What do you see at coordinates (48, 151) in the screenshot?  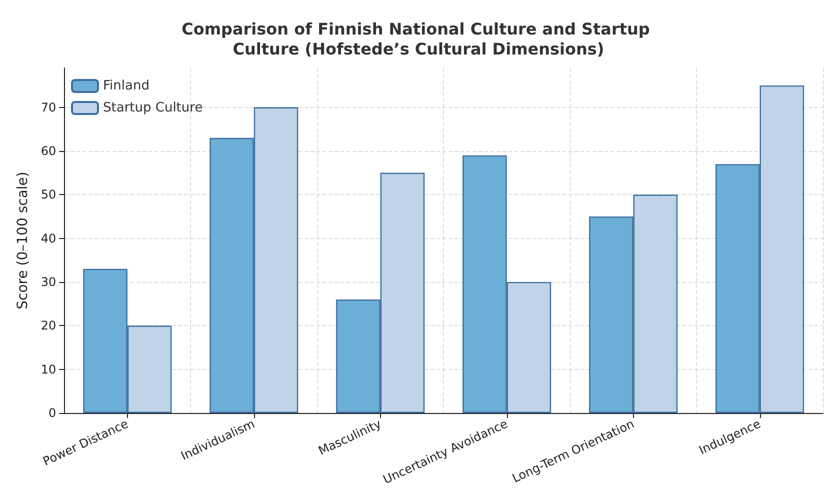 I see `y-tick-label: 60` at bounding box center [48, 151].